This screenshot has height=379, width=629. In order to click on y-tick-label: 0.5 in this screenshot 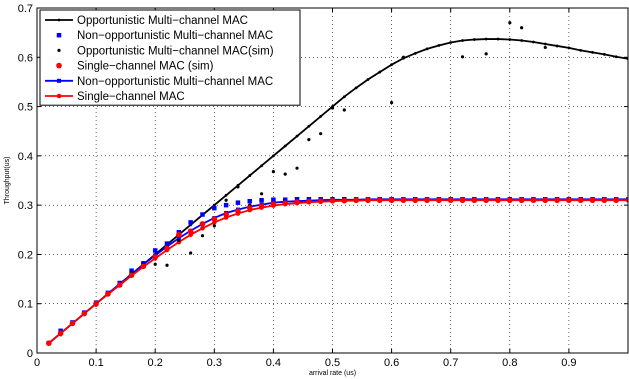, I will do `click(25, 108)`.